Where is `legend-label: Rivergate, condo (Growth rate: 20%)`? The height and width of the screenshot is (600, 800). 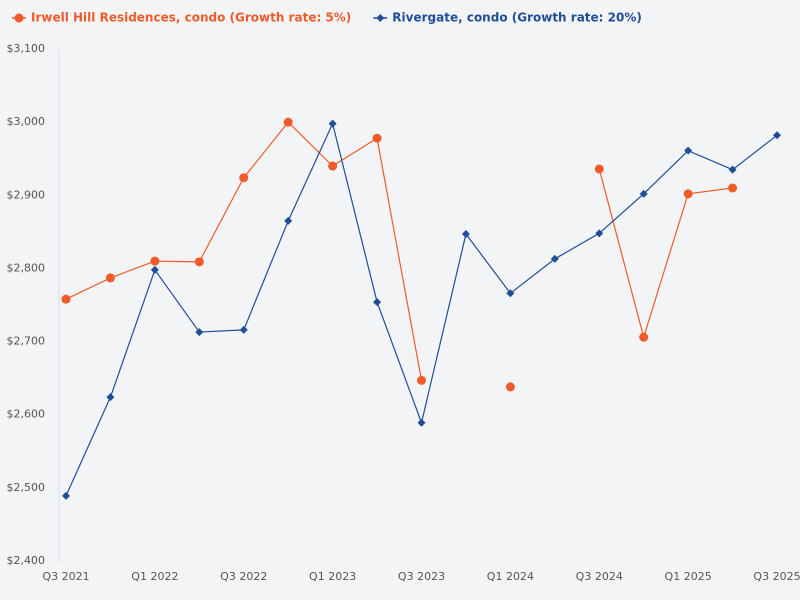 legend-label: Rivergate, condo (Growth rate: 20%) is located at coordinates (517, 18).